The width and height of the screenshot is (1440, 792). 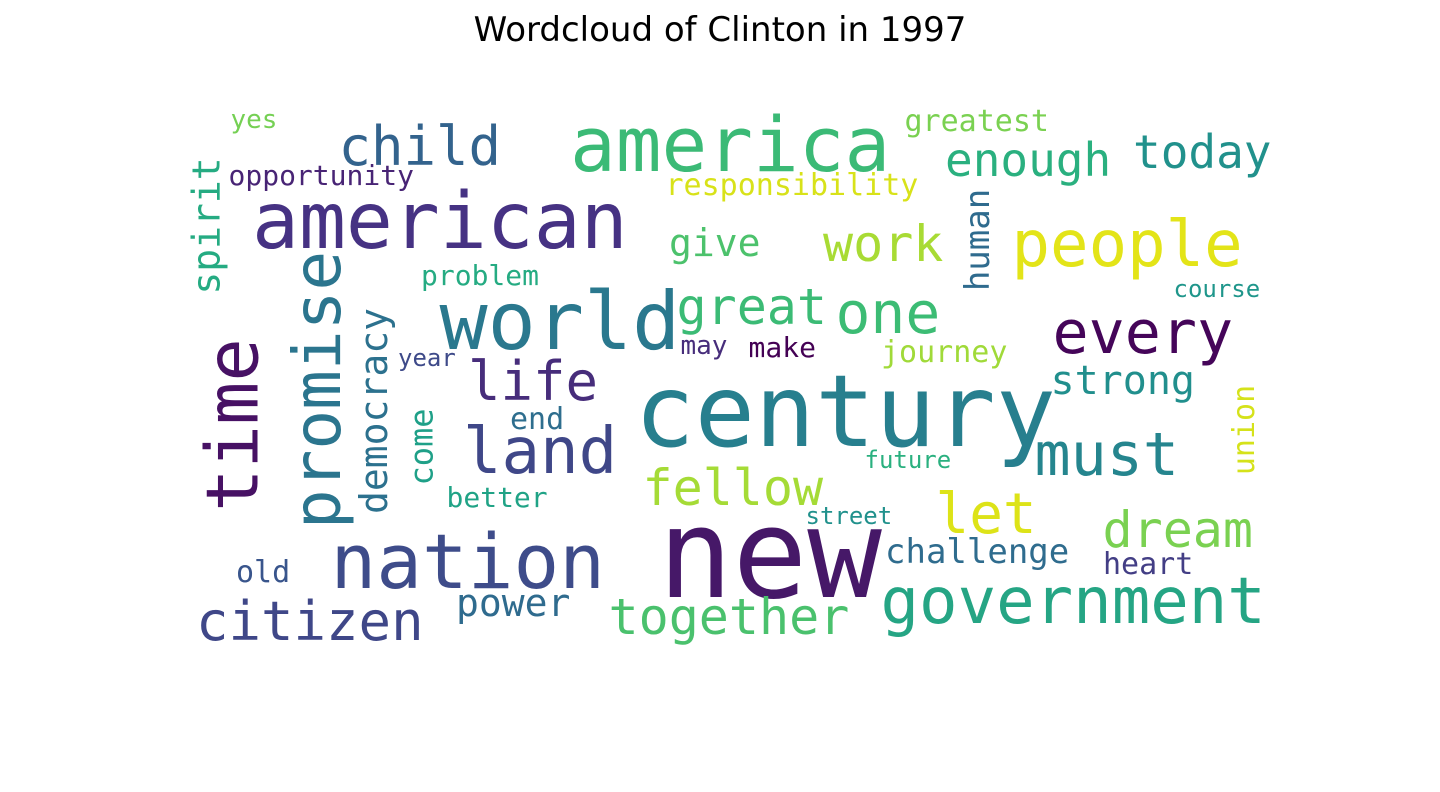 What do you see at coordinates (752, 307) in the screenshot?
I see `word-great: great` at bounding box center [752, 307].